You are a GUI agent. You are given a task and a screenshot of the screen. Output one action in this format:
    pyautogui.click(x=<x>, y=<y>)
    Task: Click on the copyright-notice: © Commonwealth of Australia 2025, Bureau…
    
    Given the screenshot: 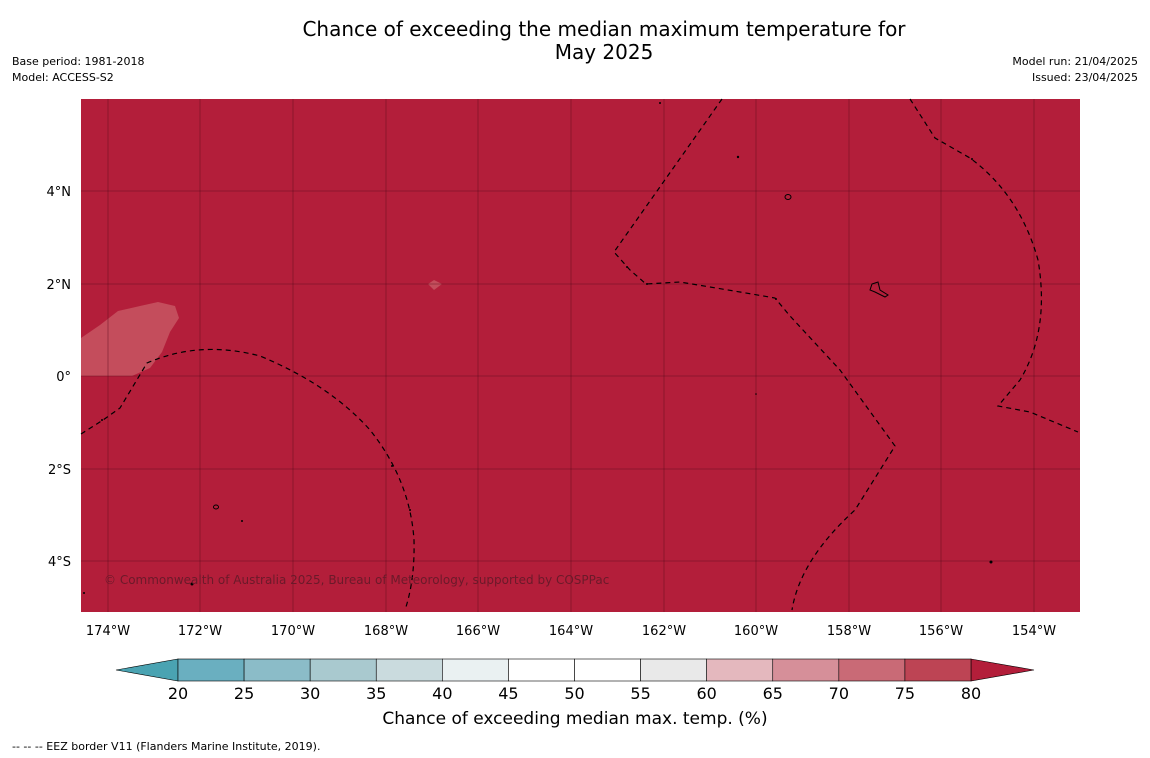 What is the action you would take?
    pyautogui.click(x=356, y=580)
    